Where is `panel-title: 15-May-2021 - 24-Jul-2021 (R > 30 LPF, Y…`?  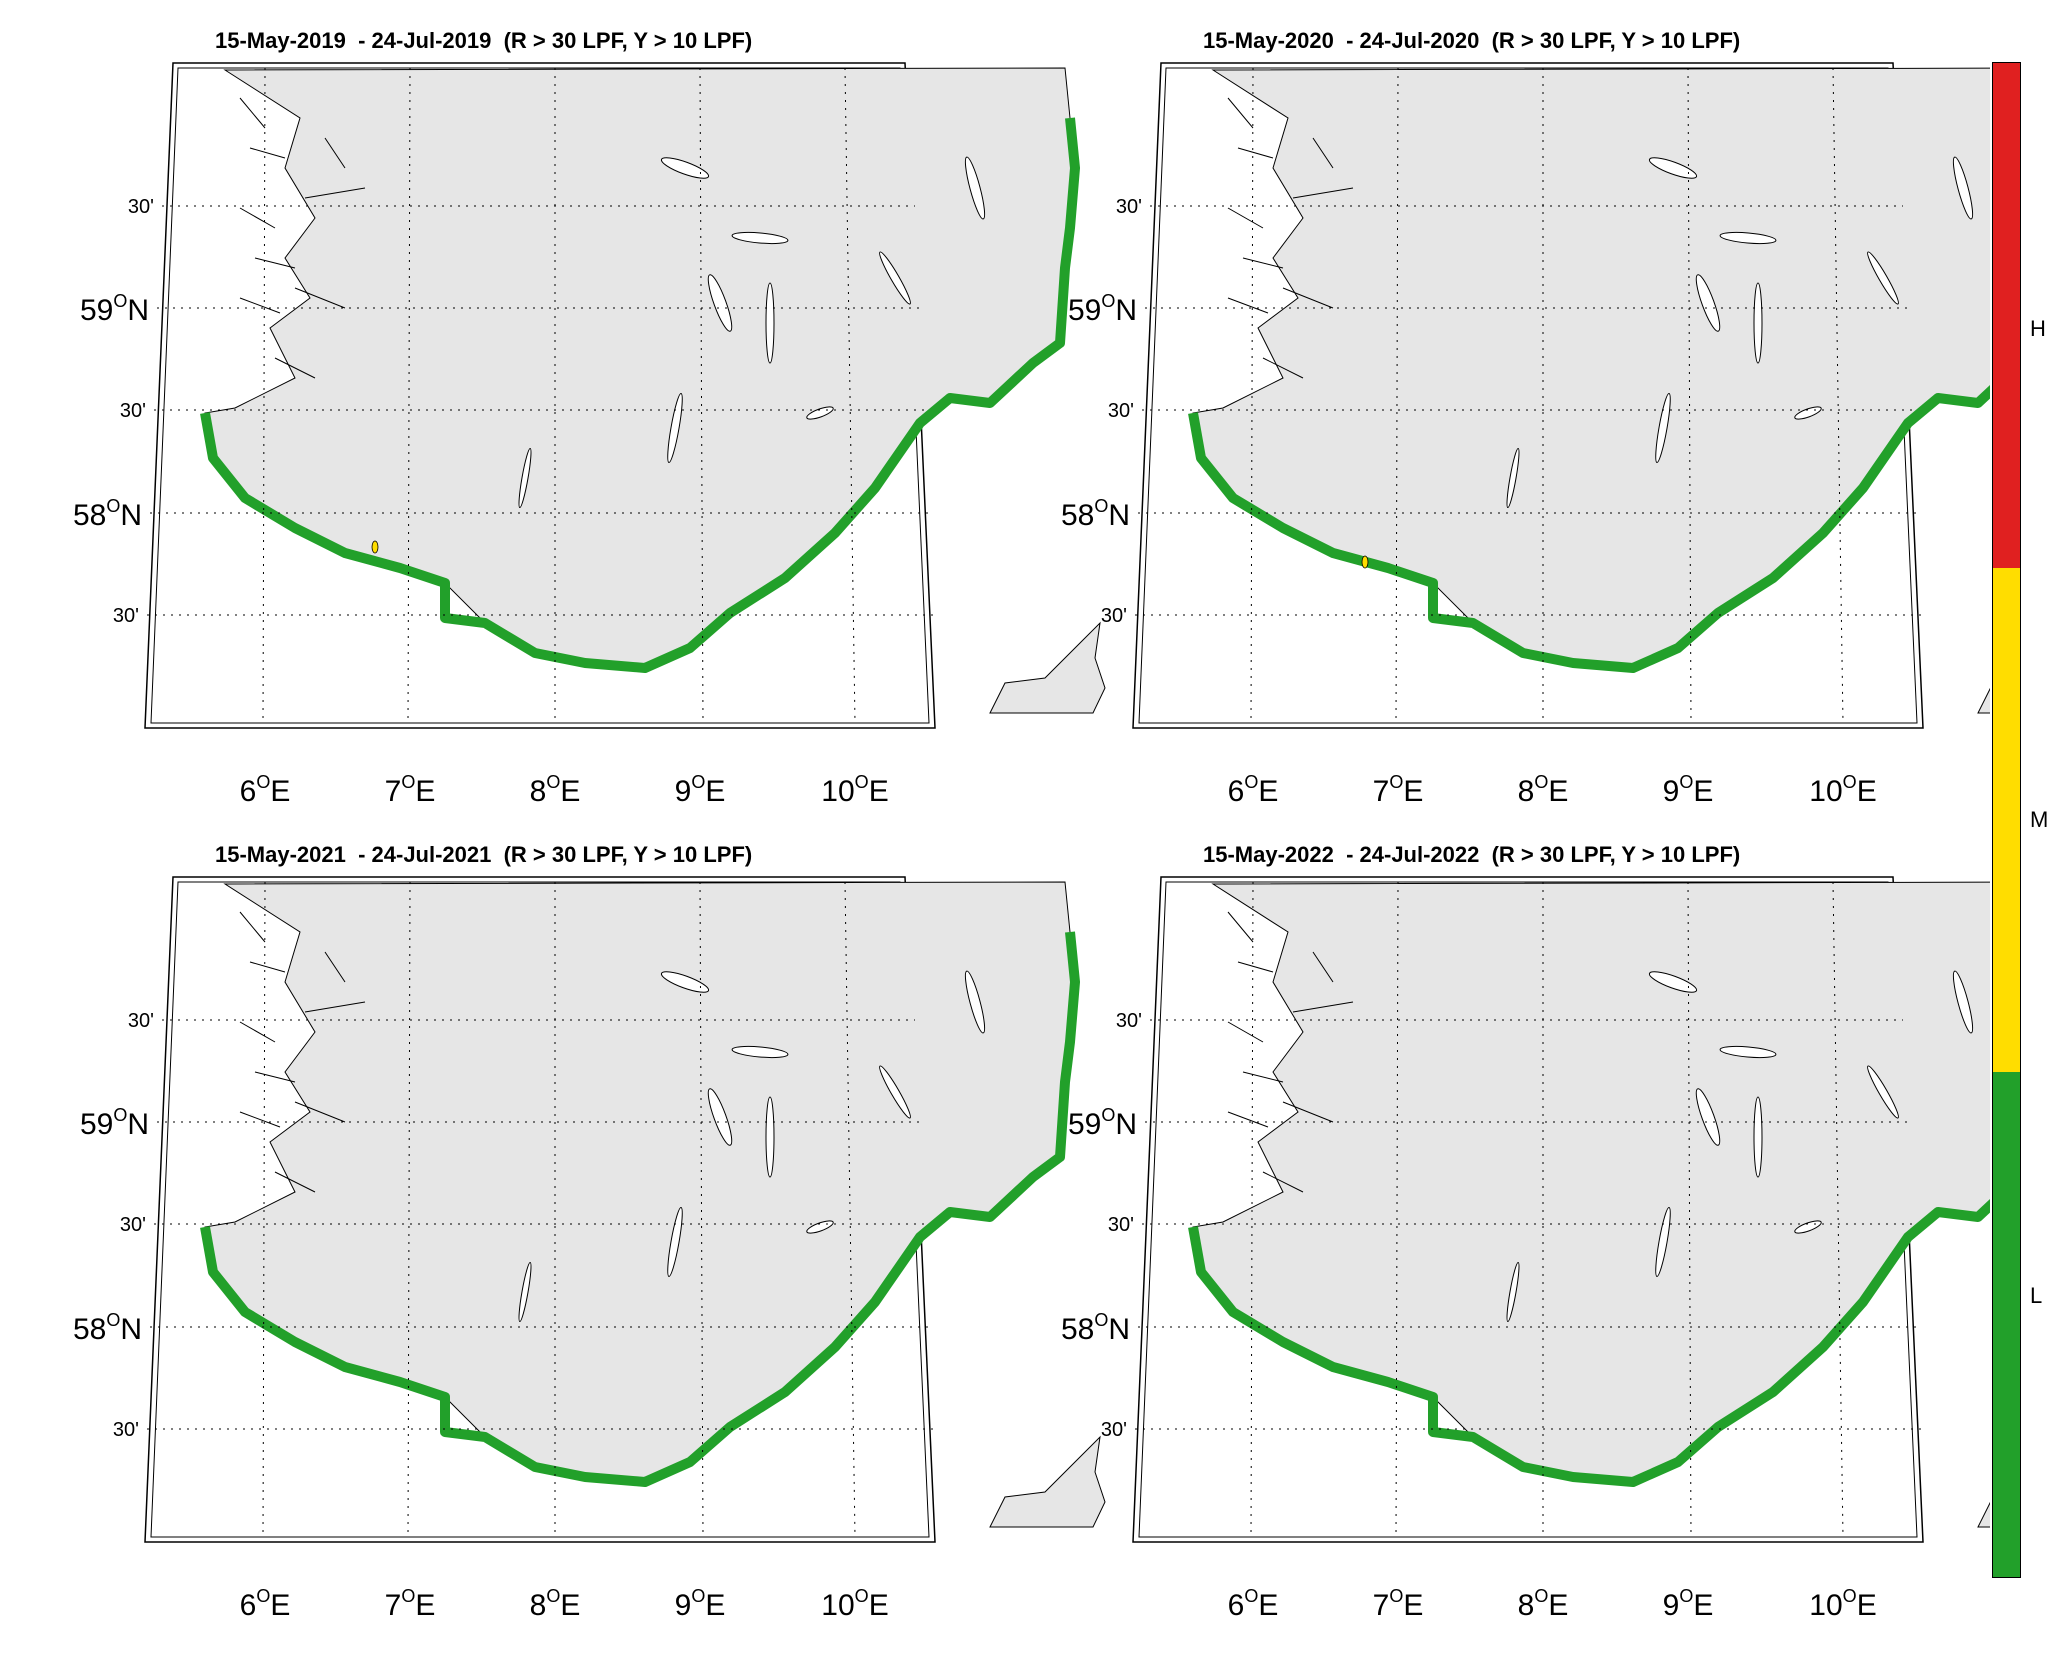
panel-title: 15-May-2021 - 24-Jul-2021 (R > 30 LPF, Y… is located at coordinates (484, 854).